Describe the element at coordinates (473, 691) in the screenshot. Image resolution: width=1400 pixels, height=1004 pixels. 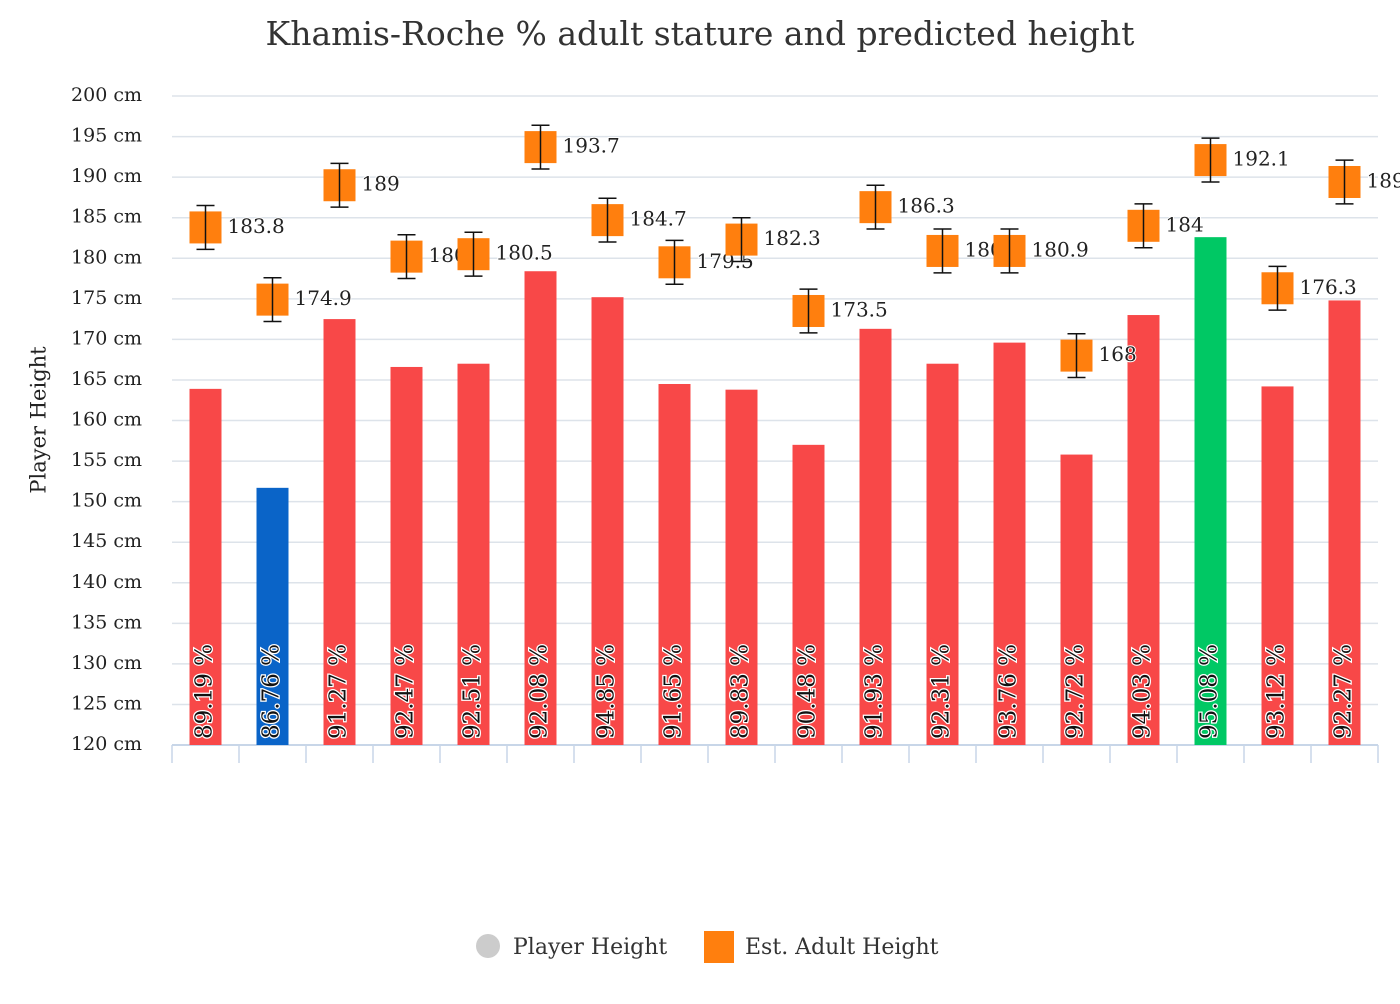
I see `stature-label: 92.51 %` at that location.